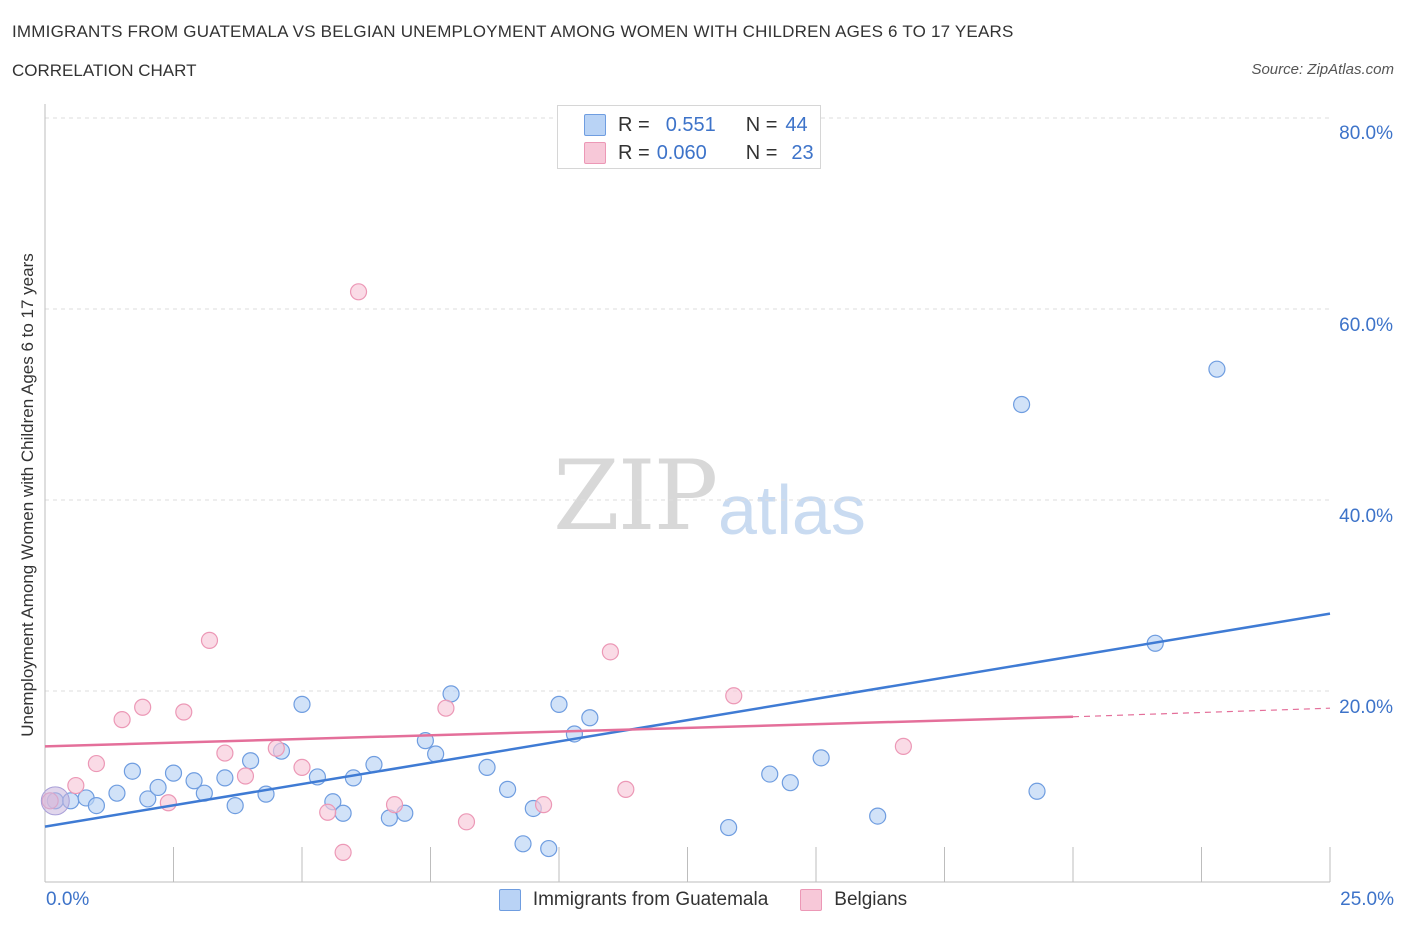 This screenshot has width=1406, height=930. What do you see at coordinates (1366, 707) in the screenshot?
I see `y-tick-label-20: 20.0%` at bounding box center [1366, 707].